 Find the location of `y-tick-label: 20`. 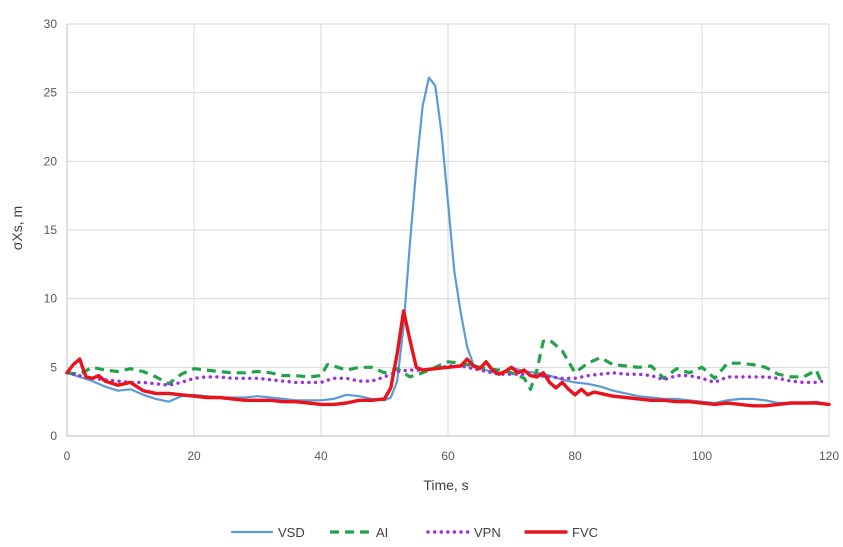

y-tick-label: 20 is located at coordinates (51, 161).